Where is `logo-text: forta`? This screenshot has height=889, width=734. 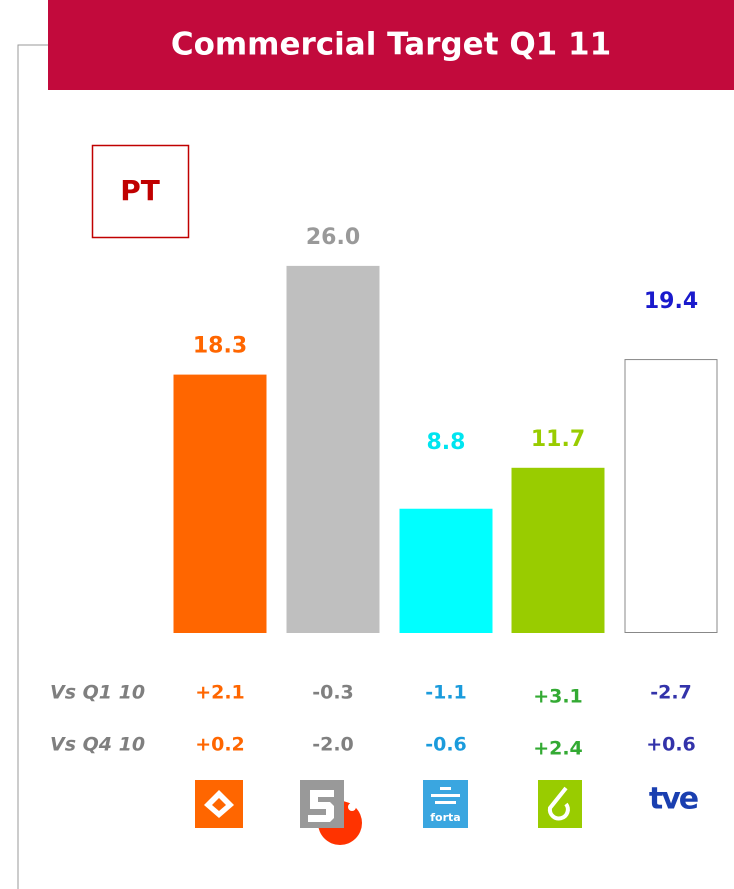
logo-text: forta is located at coordinates (445, 817).